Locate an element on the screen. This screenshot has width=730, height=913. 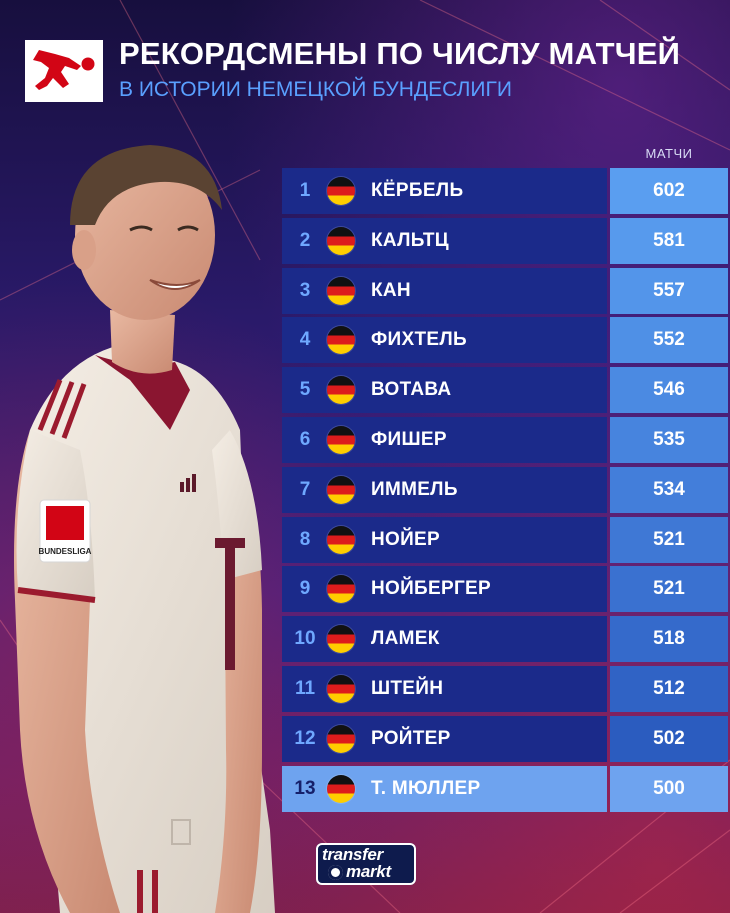
row-main-cell: 7 ИММЕЛЬ is located at coordinates (444, 489).